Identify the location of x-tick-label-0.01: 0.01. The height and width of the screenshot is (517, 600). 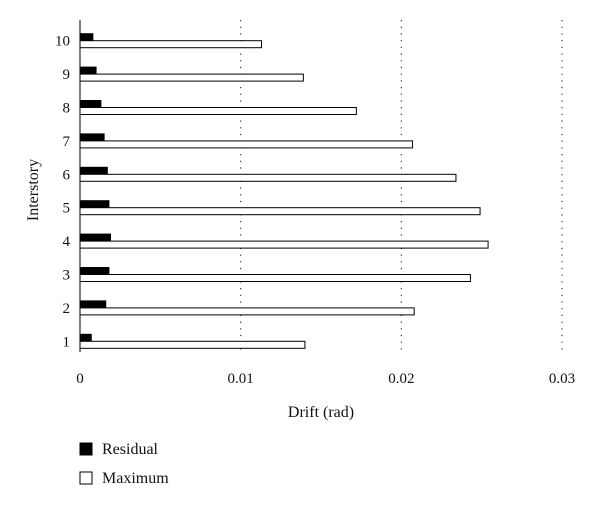
(241, 379).